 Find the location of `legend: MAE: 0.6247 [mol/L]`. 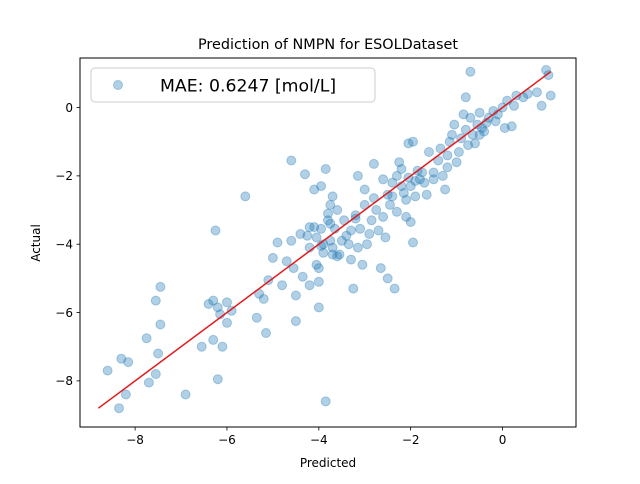

legend: MAE: 0.6247 [mol/L] is located at coordinates (233, 85).